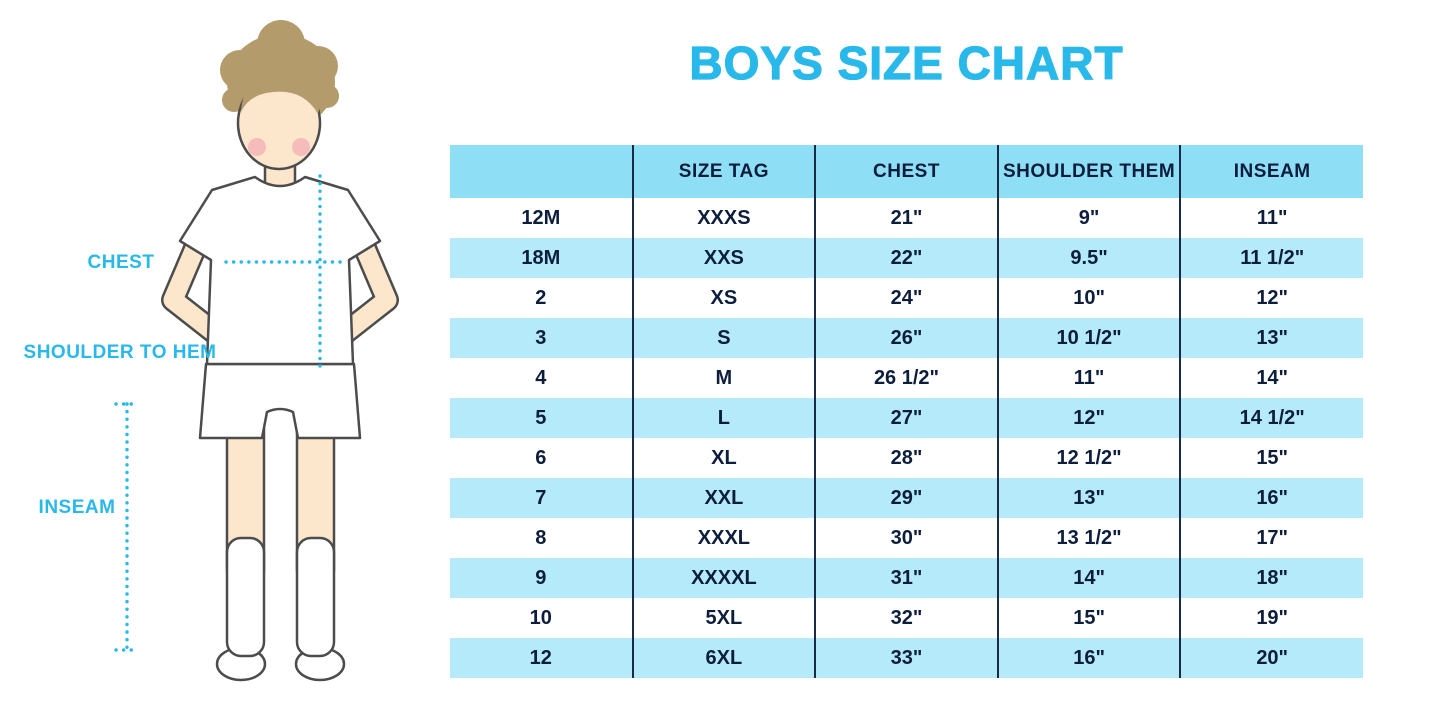 Image resolution: width=1445 pixels, height=723 pixels. What do you see at coordinates (541, 578) in the screenshot?
I see `table-cell: 9` at bounding box center [541, 578].